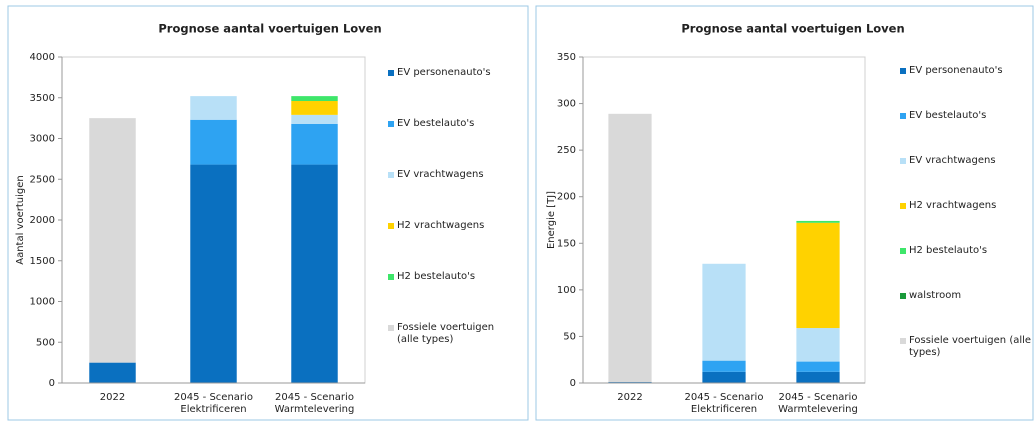 The image size is (1036, 425). I want to click on y-tick-label: 100, so click(566, 290).